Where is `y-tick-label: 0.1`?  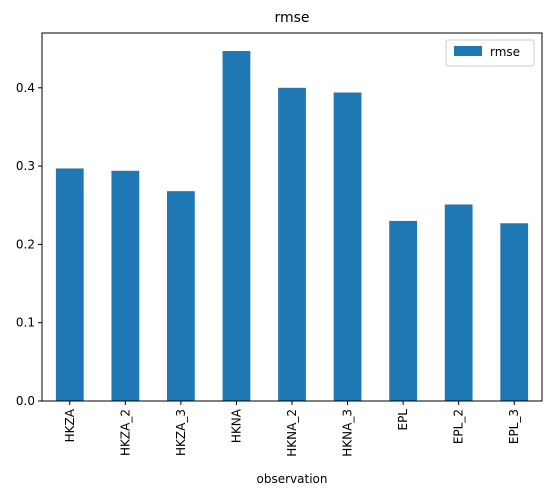
y-tick-label: 0.1 is located at coordinates (25, 323).